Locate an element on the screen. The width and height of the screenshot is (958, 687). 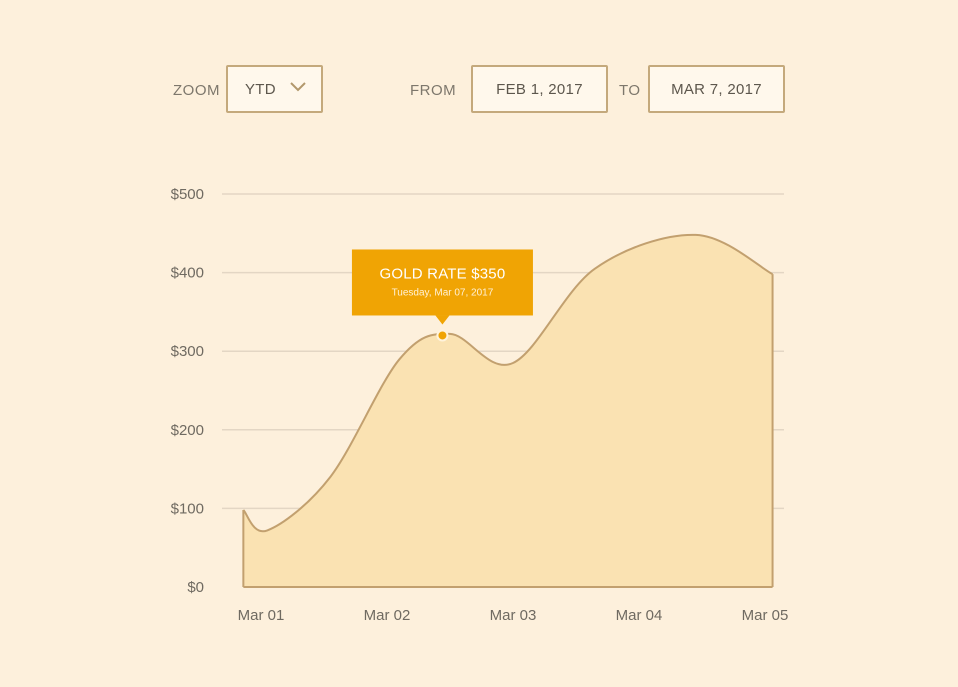
x-tick-label: Mar 03 is located at coordinates (513, 615).